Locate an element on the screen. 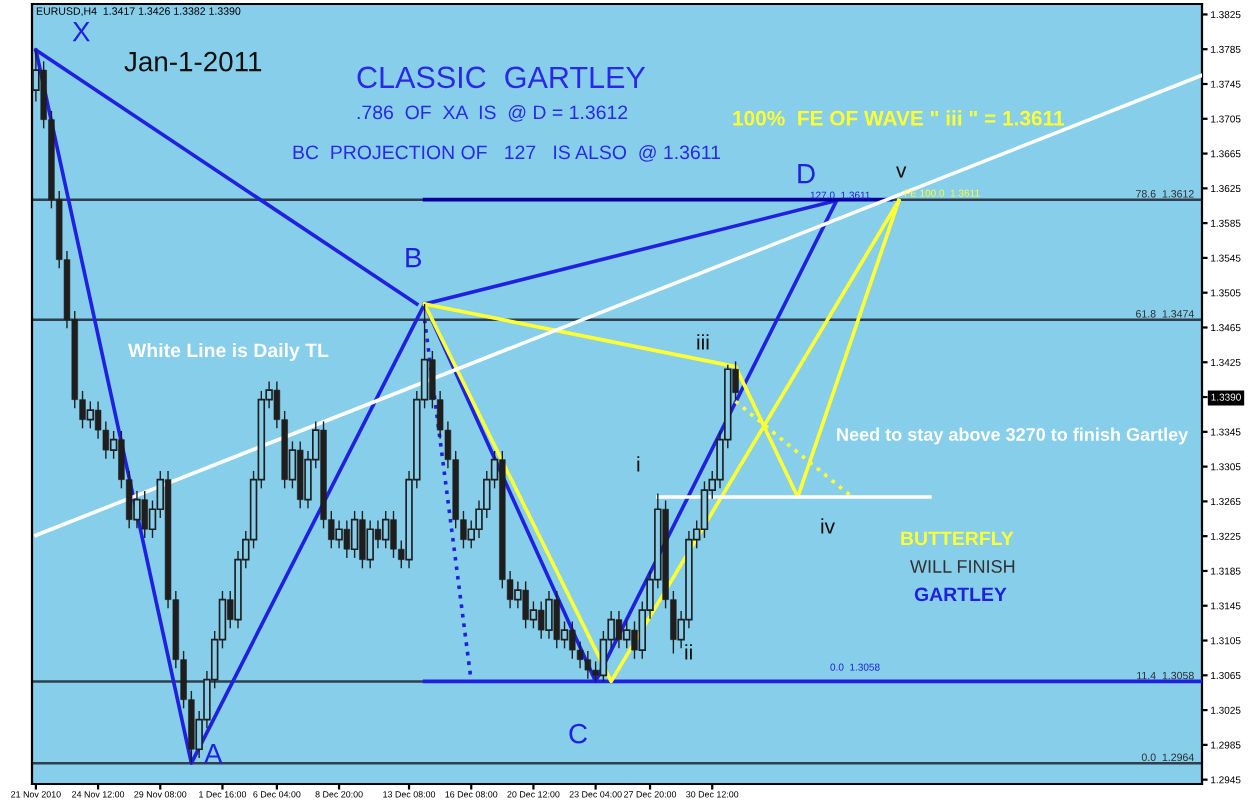 This screenshot has height=802, width=1250. annotation: B is located at coordinates (414, 258).